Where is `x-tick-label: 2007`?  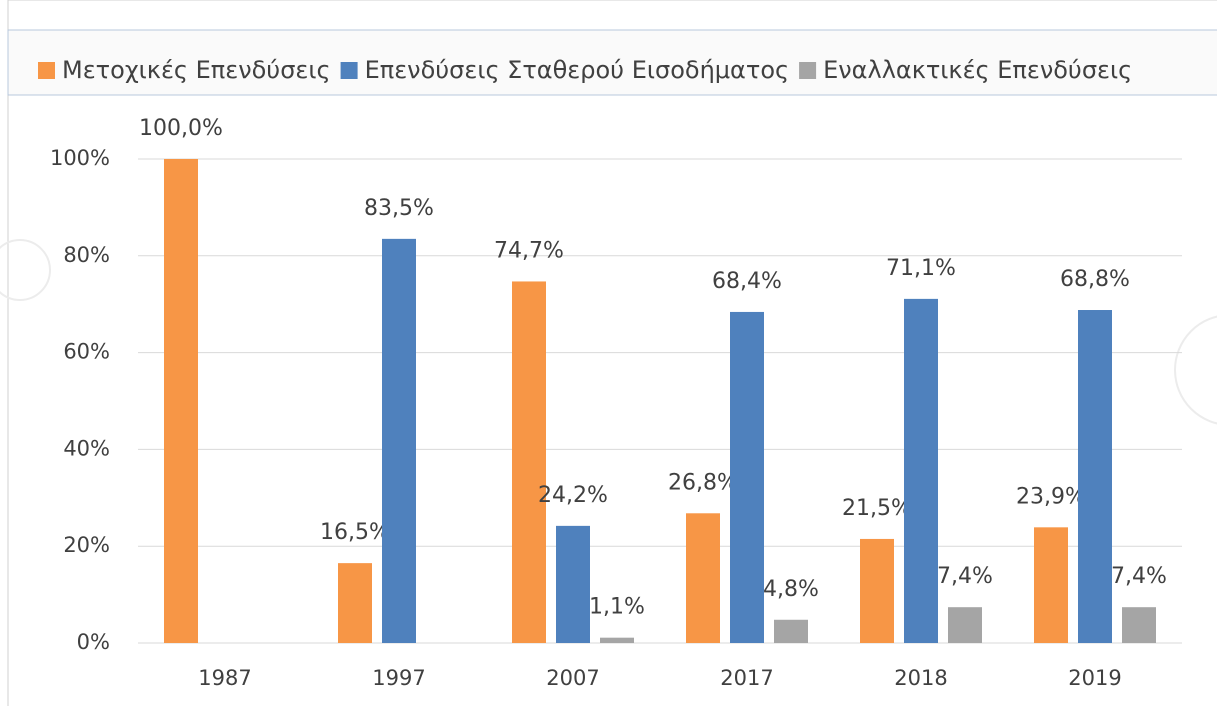
x-tick-label: 2007 is located at coordinates (572, 678).